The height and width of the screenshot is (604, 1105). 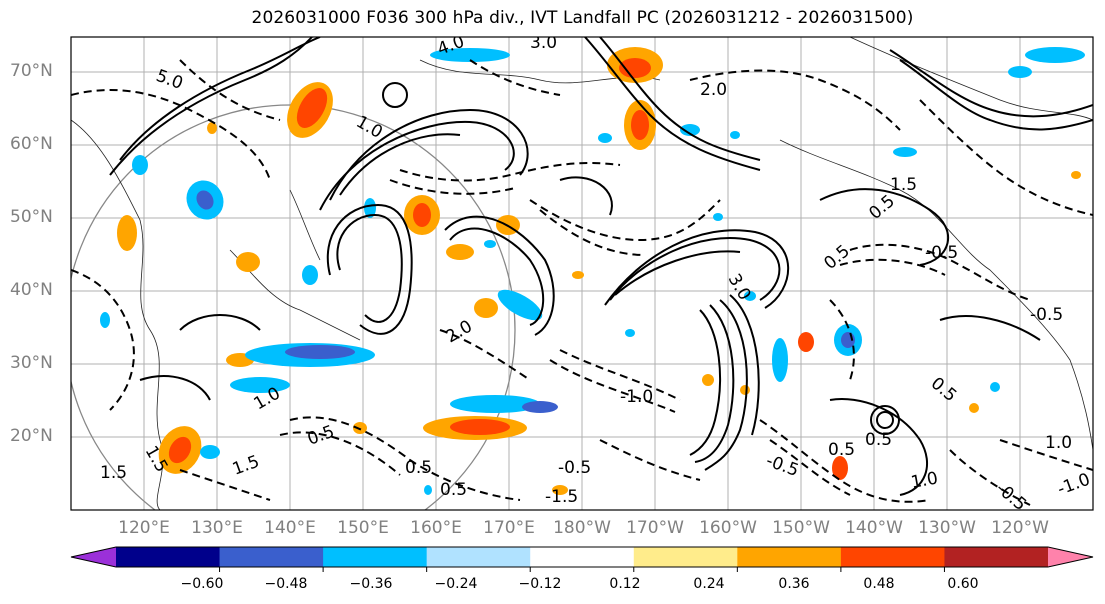 I want to click on contour-label: 2.0, so click(x=713, y=90).